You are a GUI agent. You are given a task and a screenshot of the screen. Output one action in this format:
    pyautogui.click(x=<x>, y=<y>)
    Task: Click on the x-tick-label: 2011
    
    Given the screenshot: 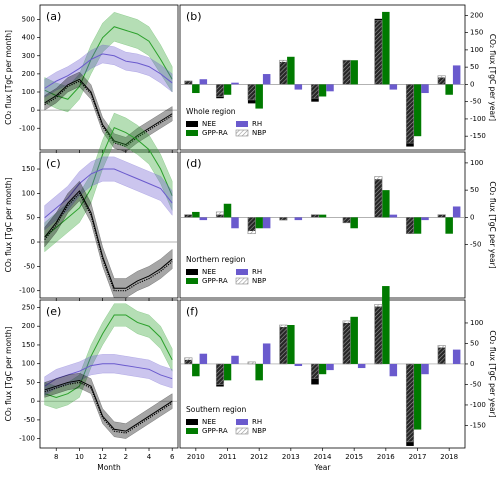 What is the action you would take?
    pyautogui.click(x=228, y=457)
    